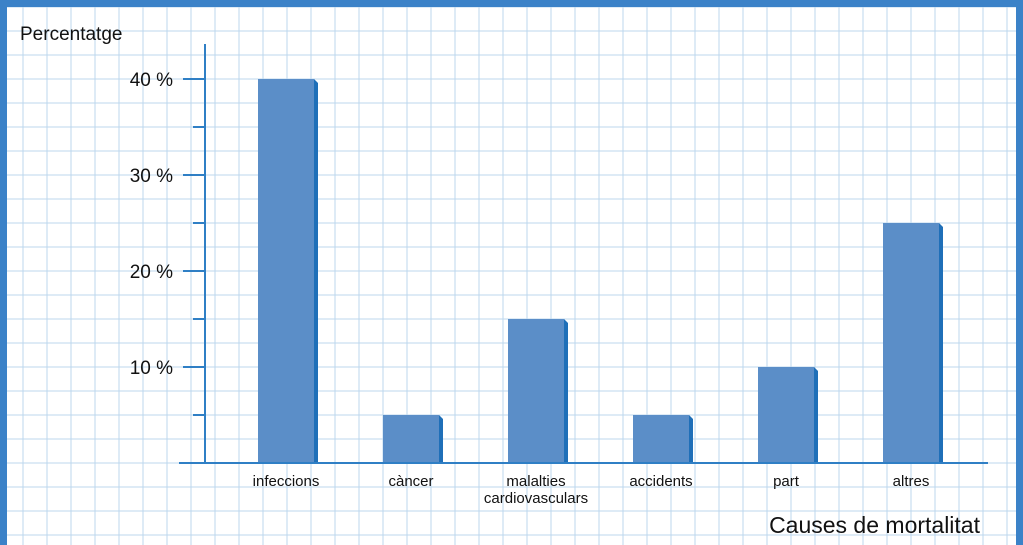 This screenshot has width=1023, height=545. What do you see at coordinates (875, 525) in the screenshot?
I see `x-axis-title: Causes de mortalitat` at bounding box center [875, 525].